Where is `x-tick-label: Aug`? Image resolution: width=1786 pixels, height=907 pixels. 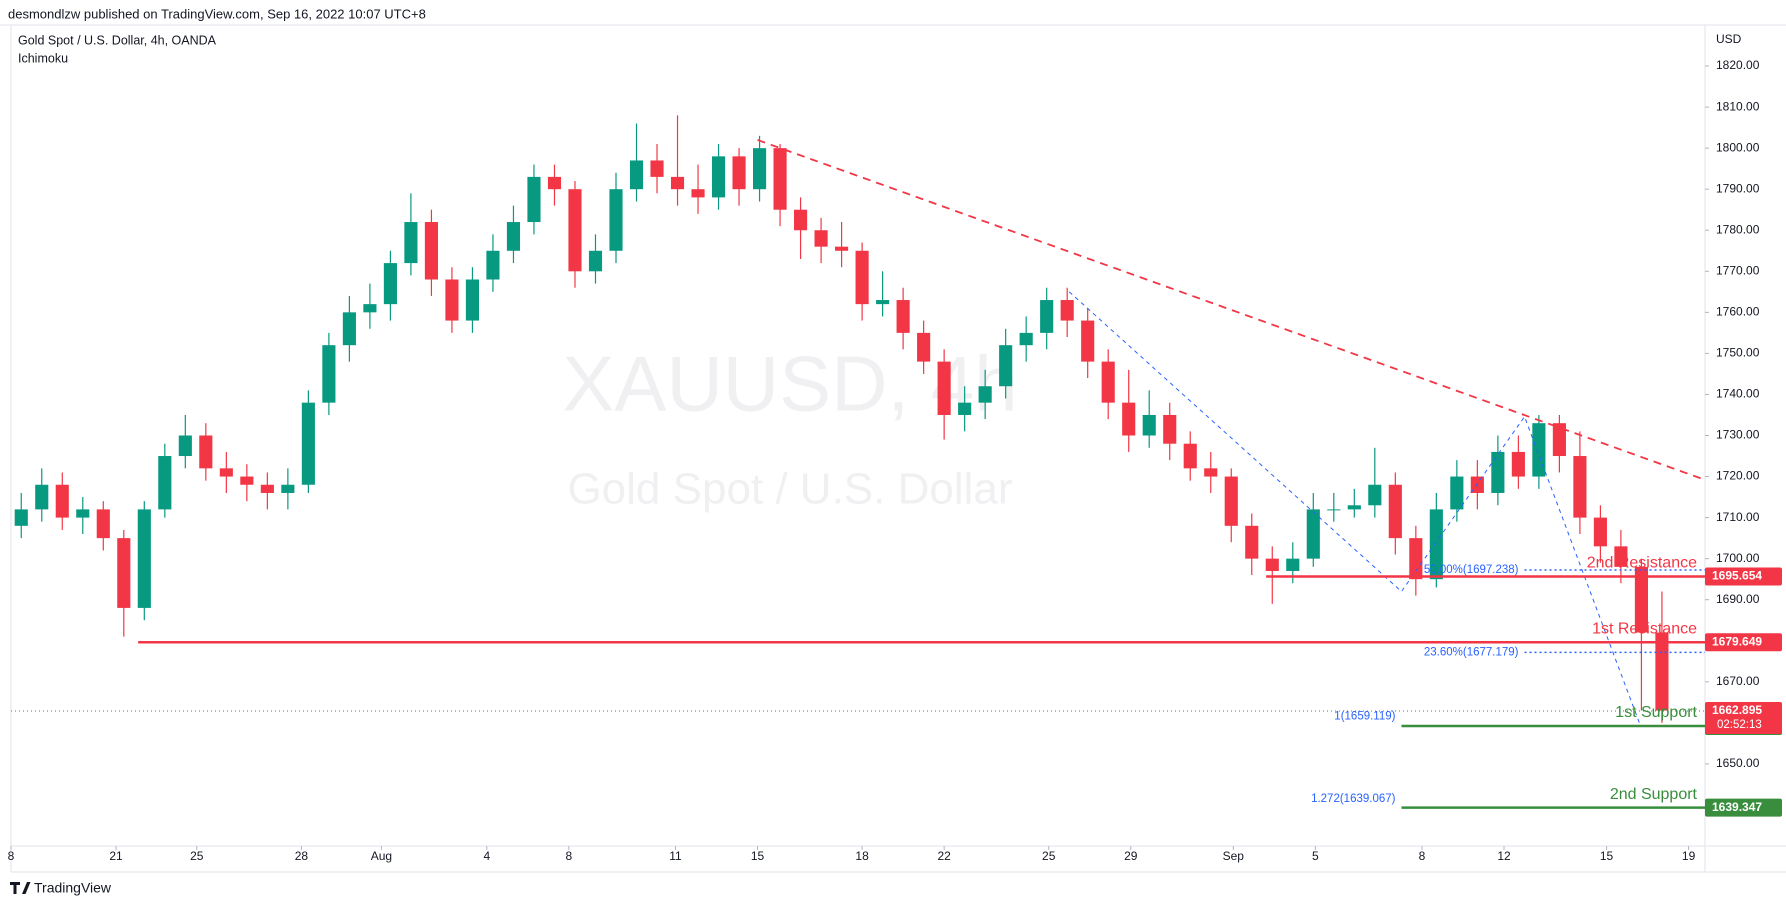 x-tick-label: Aug is located at coordinates (381, 856).